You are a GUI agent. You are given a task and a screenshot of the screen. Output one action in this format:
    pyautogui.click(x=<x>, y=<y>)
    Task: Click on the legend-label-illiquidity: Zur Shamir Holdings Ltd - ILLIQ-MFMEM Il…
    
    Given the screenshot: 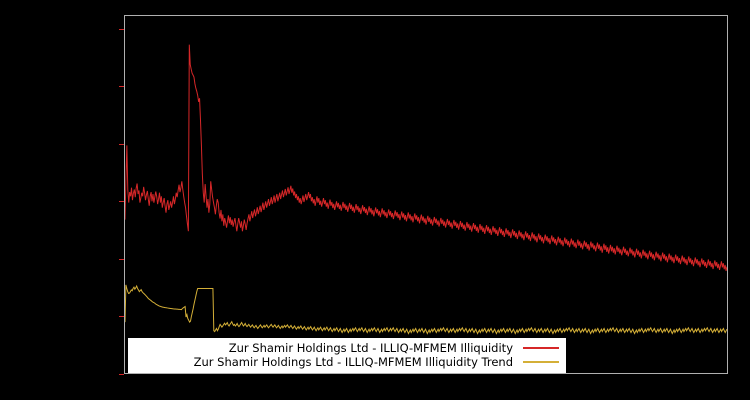 What is the action you would take?
    pyautogui.click(x=370, y=348)
    